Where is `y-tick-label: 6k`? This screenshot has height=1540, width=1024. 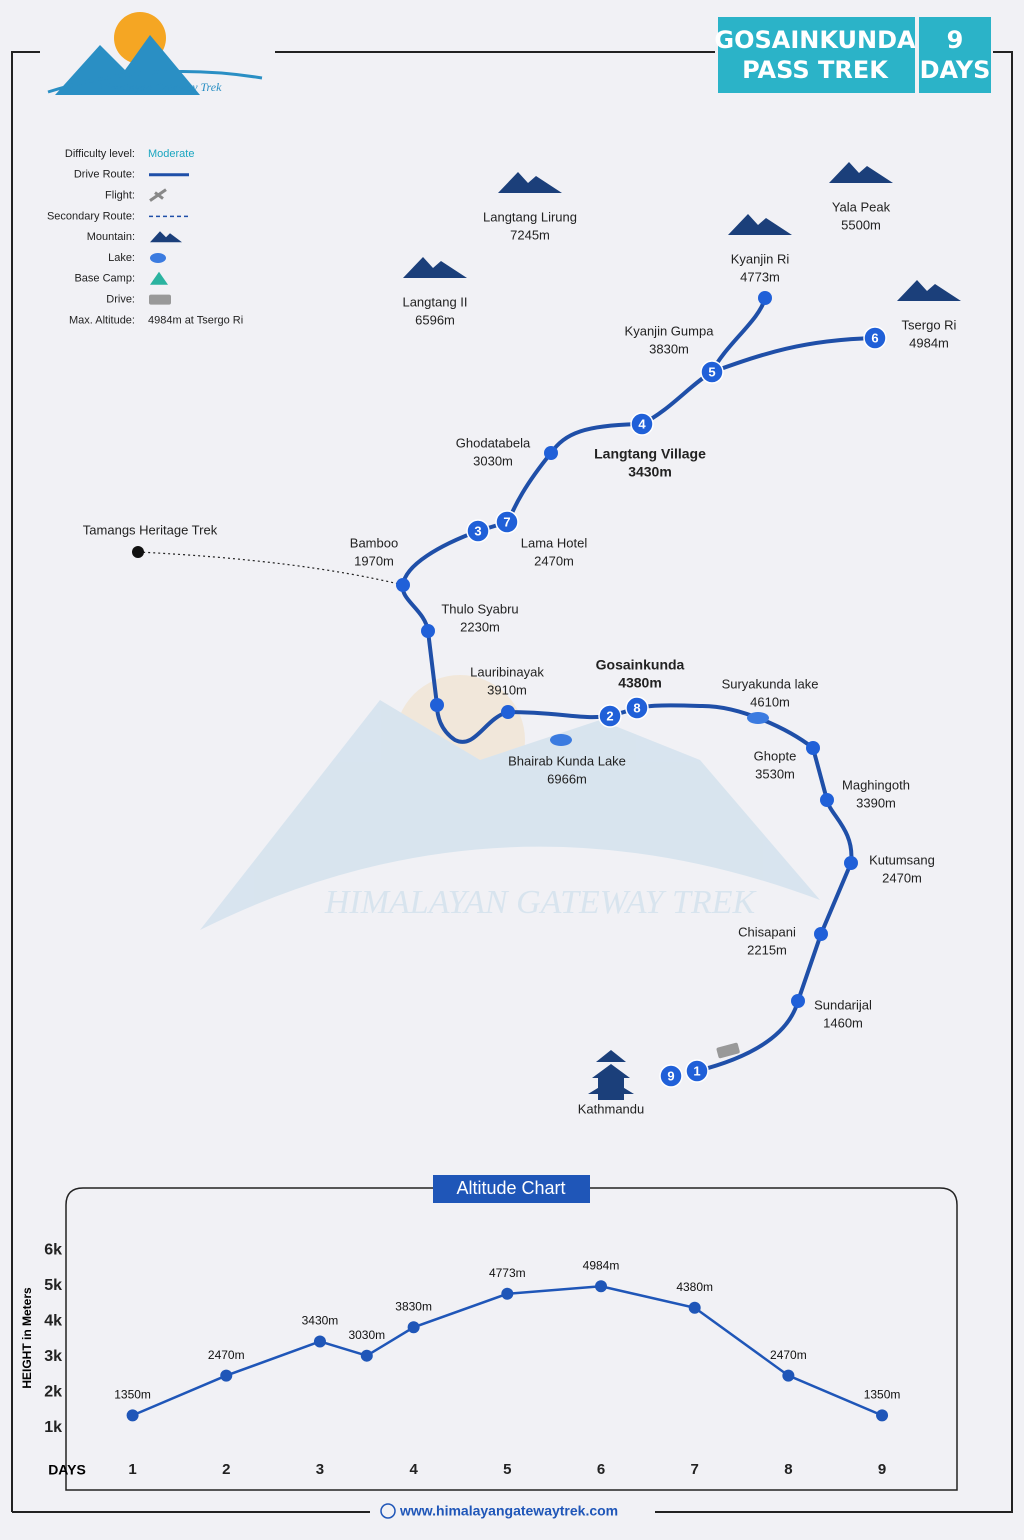 y-tick-label: 6k is located at coordinates (53, 1249).